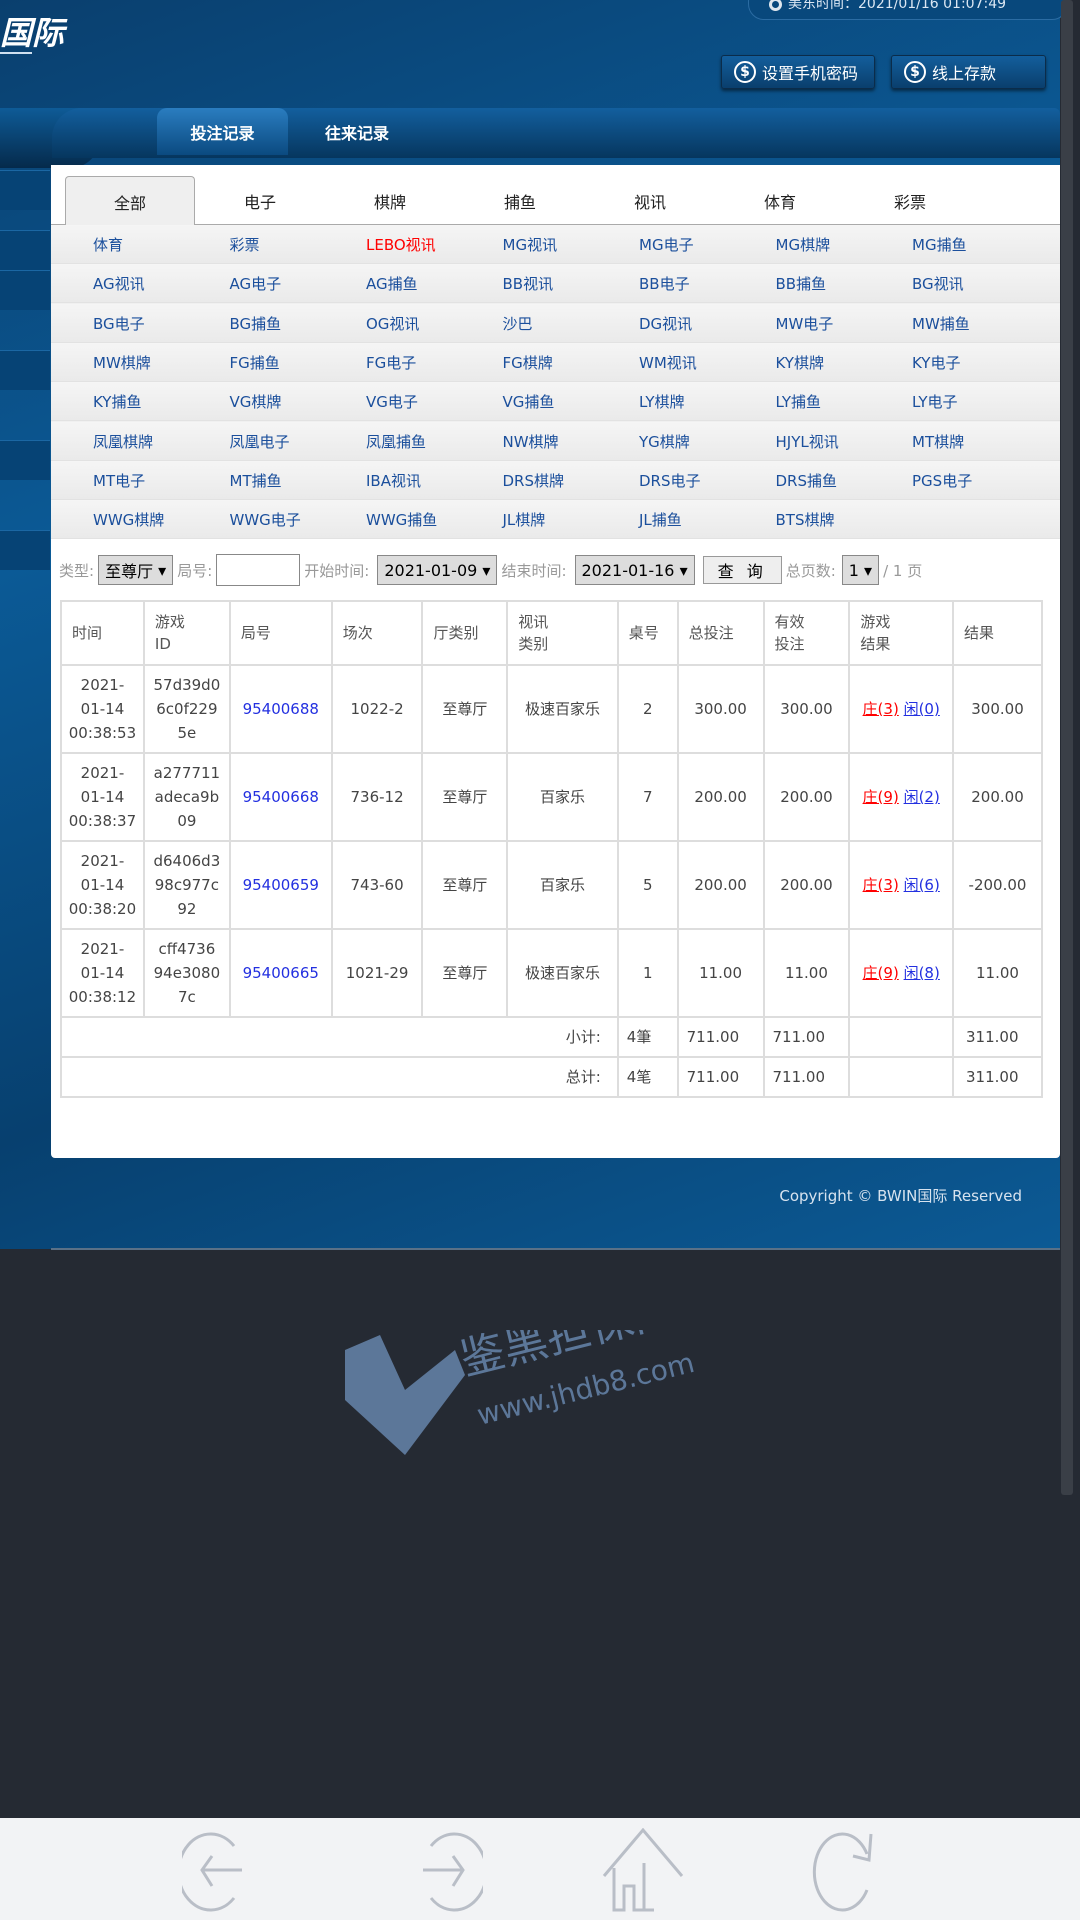 The image size is (1080, 1920). What do you see at coordinates (129, 520) in the screenshot?
I see `game-platform-link: WWG棋牌` at bounding box center [129, 520].